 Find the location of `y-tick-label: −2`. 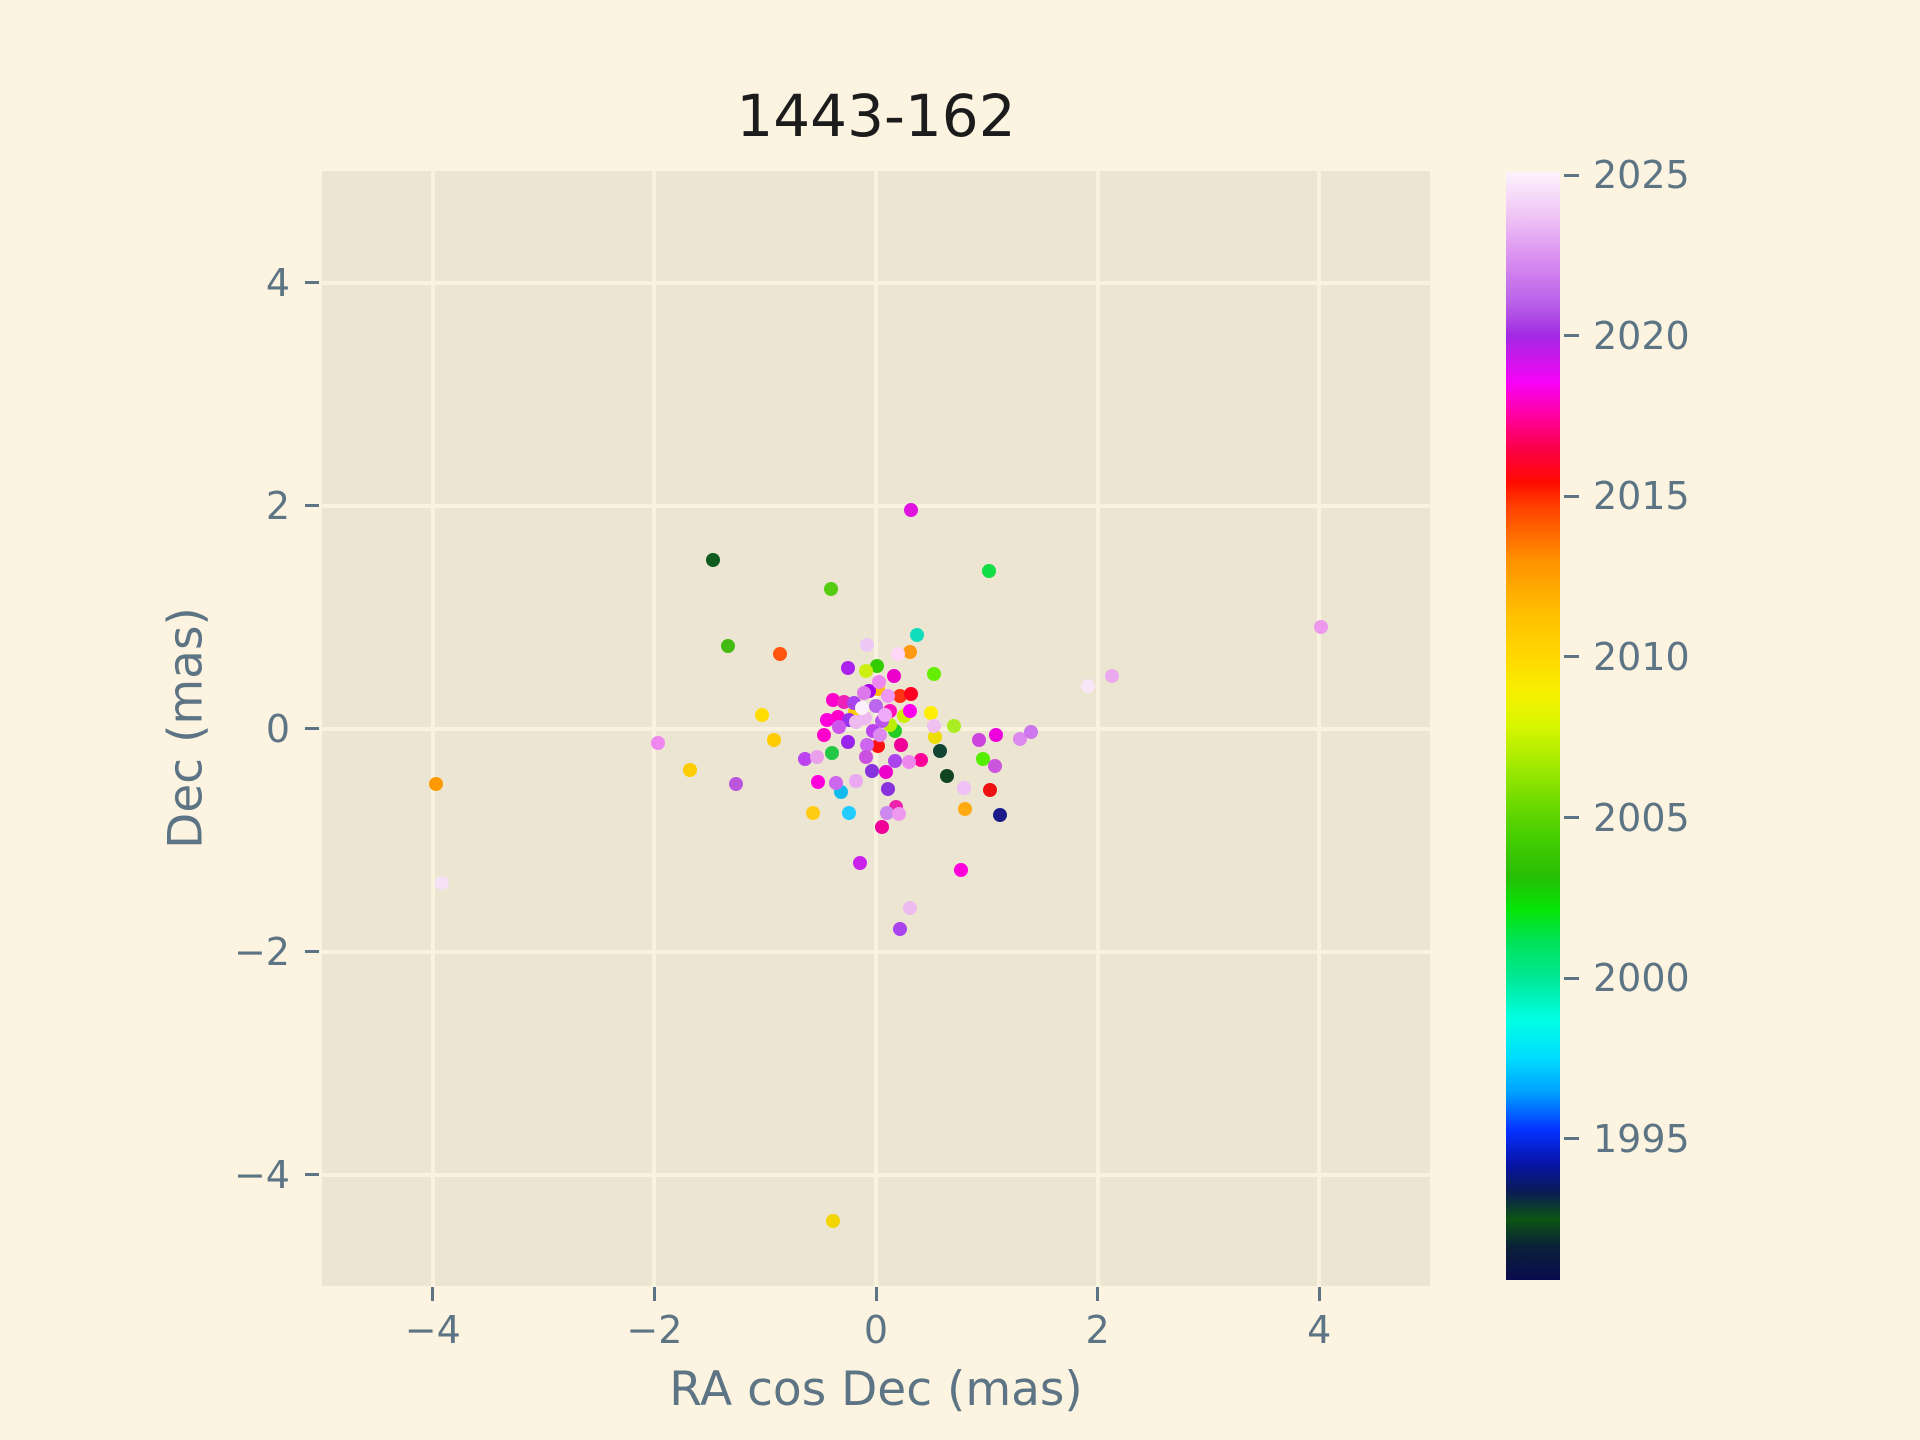

y-tick-label: −2 is located at coordinates (261, 951).